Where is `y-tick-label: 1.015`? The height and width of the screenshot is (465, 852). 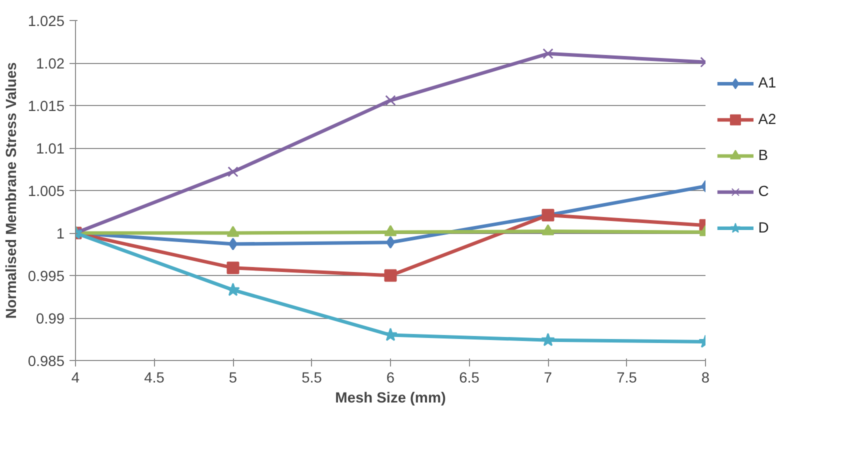 y-tick-label: 1.015 is located at coordinates (46, 107).